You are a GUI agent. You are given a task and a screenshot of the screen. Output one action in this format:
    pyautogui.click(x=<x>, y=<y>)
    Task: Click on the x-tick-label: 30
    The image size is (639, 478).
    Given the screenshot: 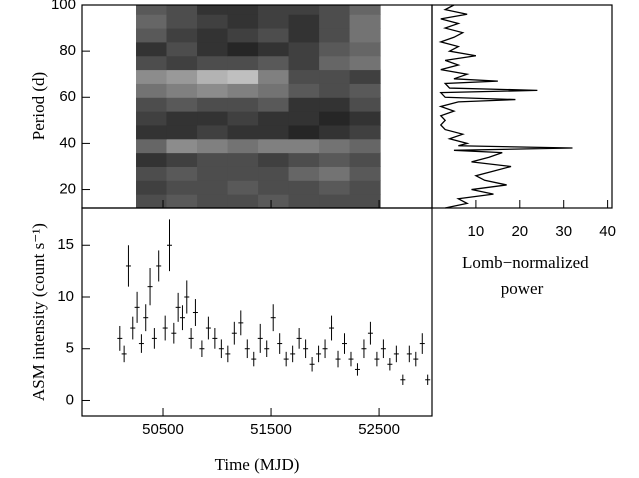 What is the action you would take?
    pyautogui.click(x=563, y=231)
    